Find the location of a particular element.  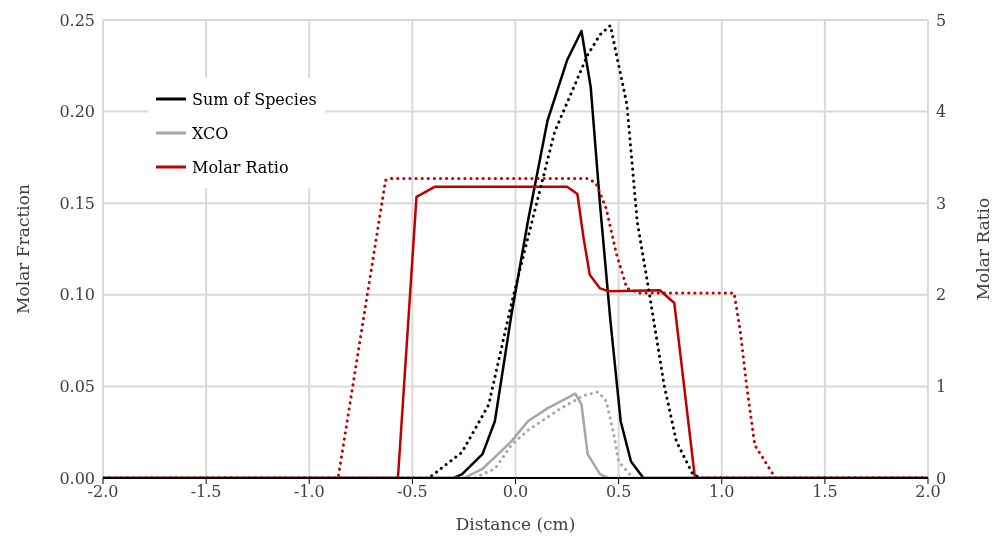

y2-tick-label: 1 is located at coordinates (941, 387).